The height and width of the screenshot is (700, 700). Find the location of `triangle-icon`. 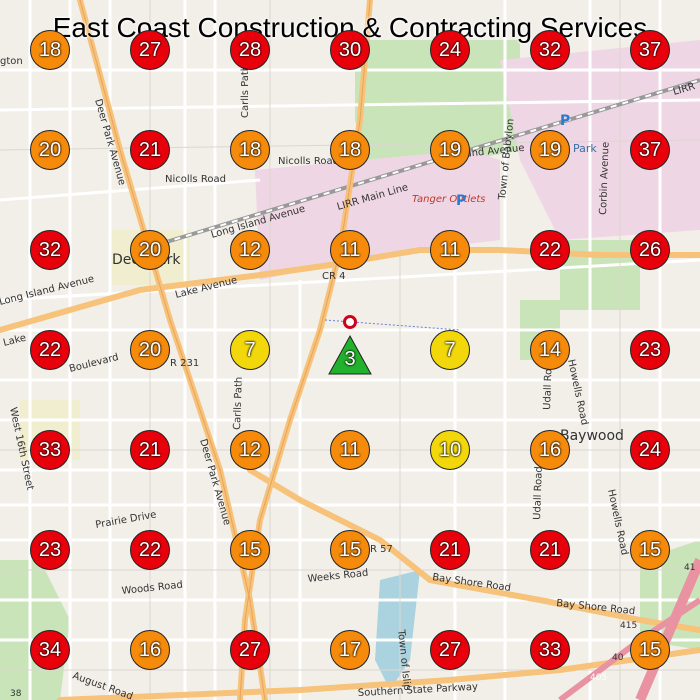

triangle-icon is located at coordinates (350, 354).